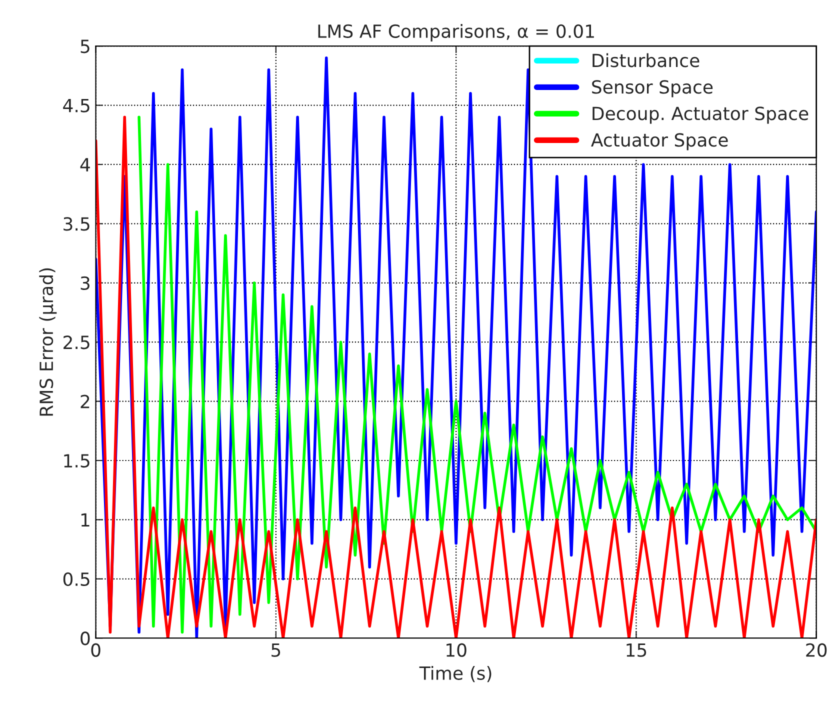  I want to click on y-tick-label: 3, so click(85, 283).